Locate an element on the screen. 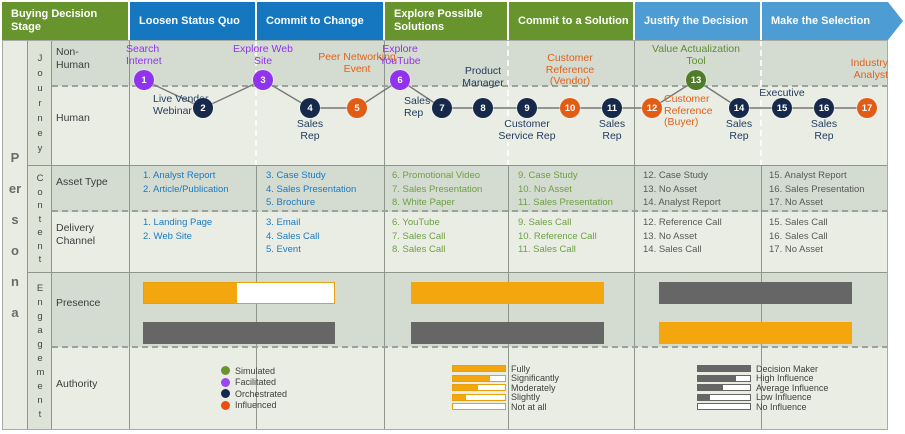  facilitated-dot-icon is located at coordinates (225, 382).